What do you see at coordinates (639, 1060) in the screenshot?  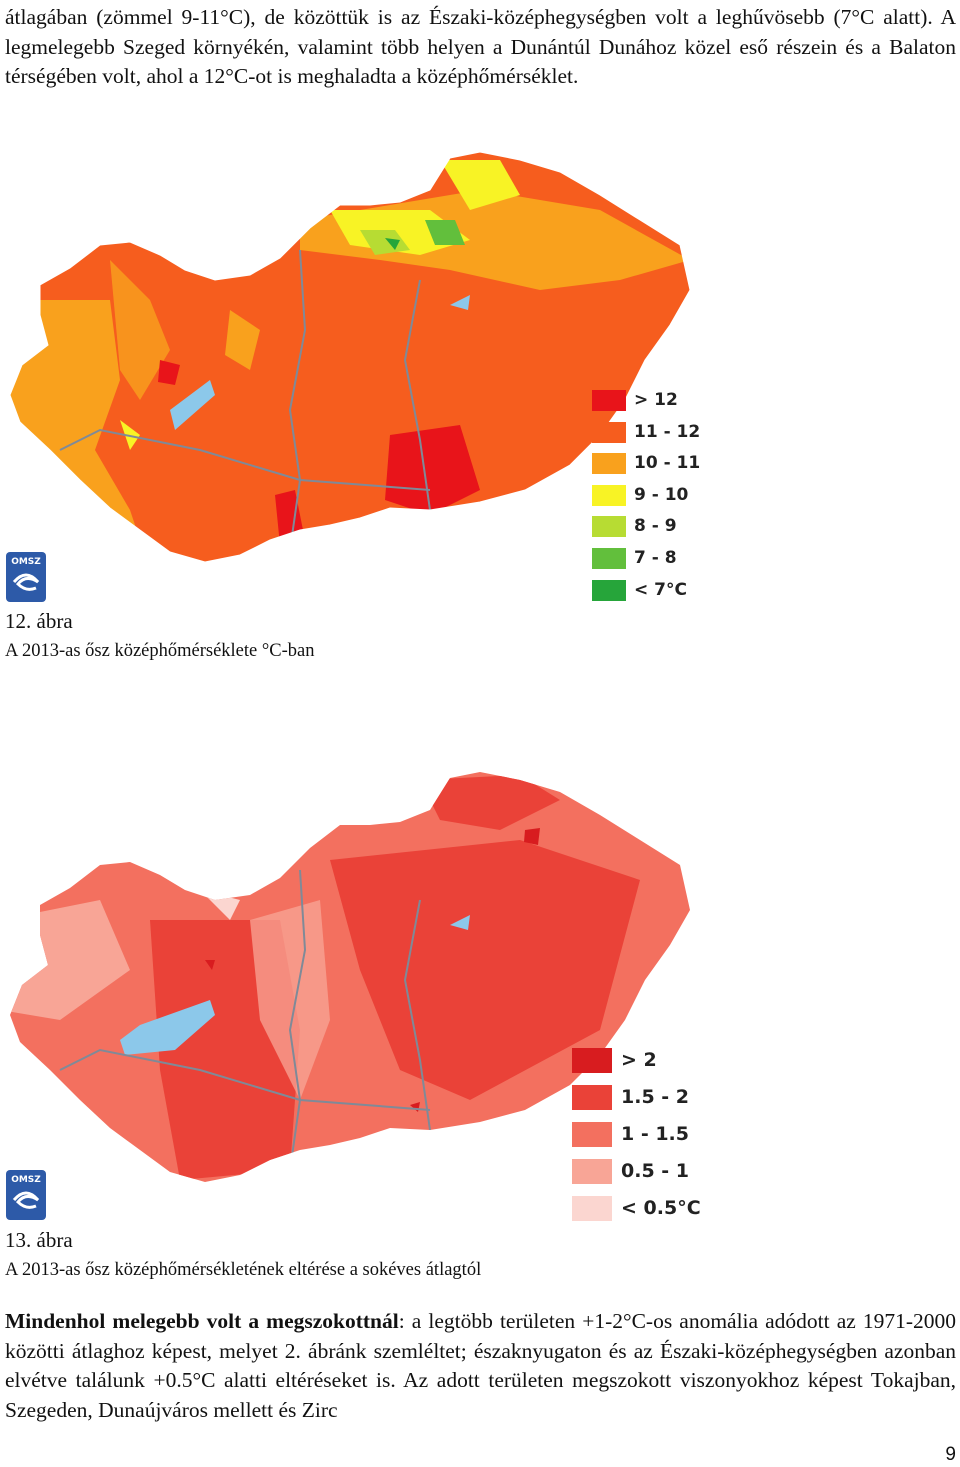 I see `legend-label: > 2` at bounding box center [639, 1060].